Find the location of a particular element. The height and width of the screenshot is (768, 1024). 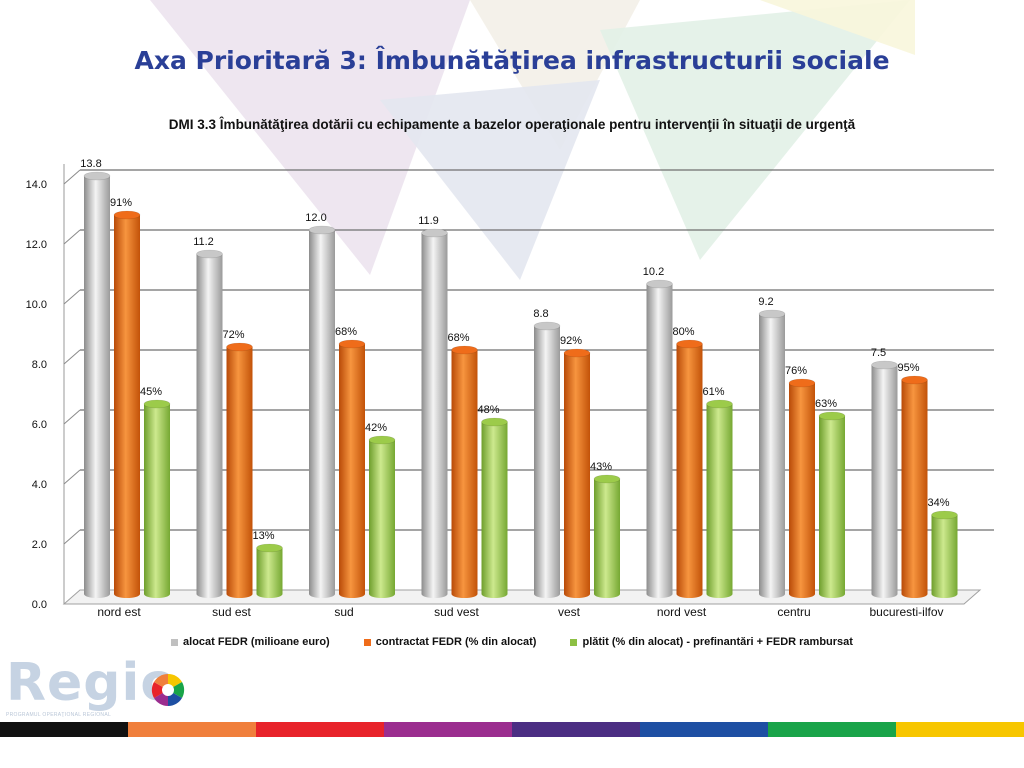

x-category-label: sud est is located at coordinates (231, 612).